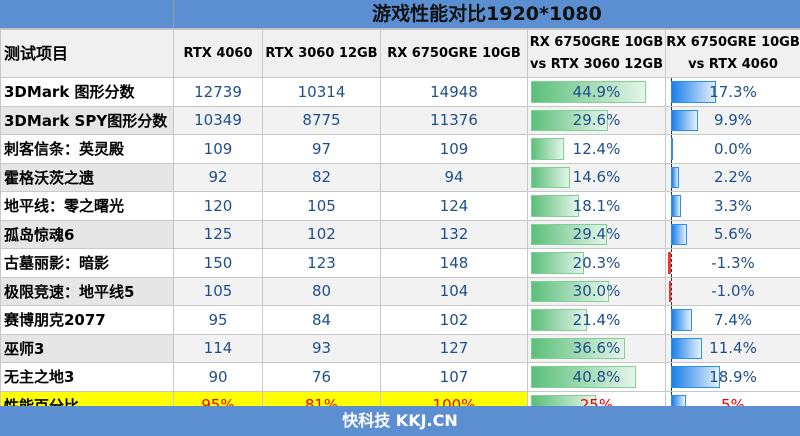 The image size is (800, 436). I want to click on cell: 10314, so click(321, 92).